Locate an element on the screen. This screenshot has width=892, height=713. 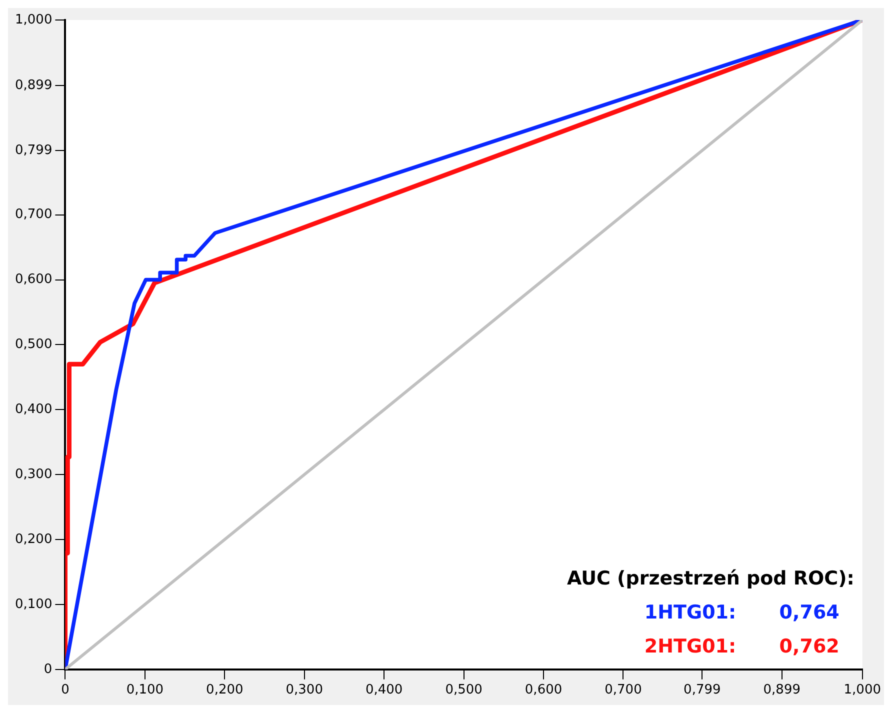
x-tick-label: 0,200 is located at coordinates (225, 690).